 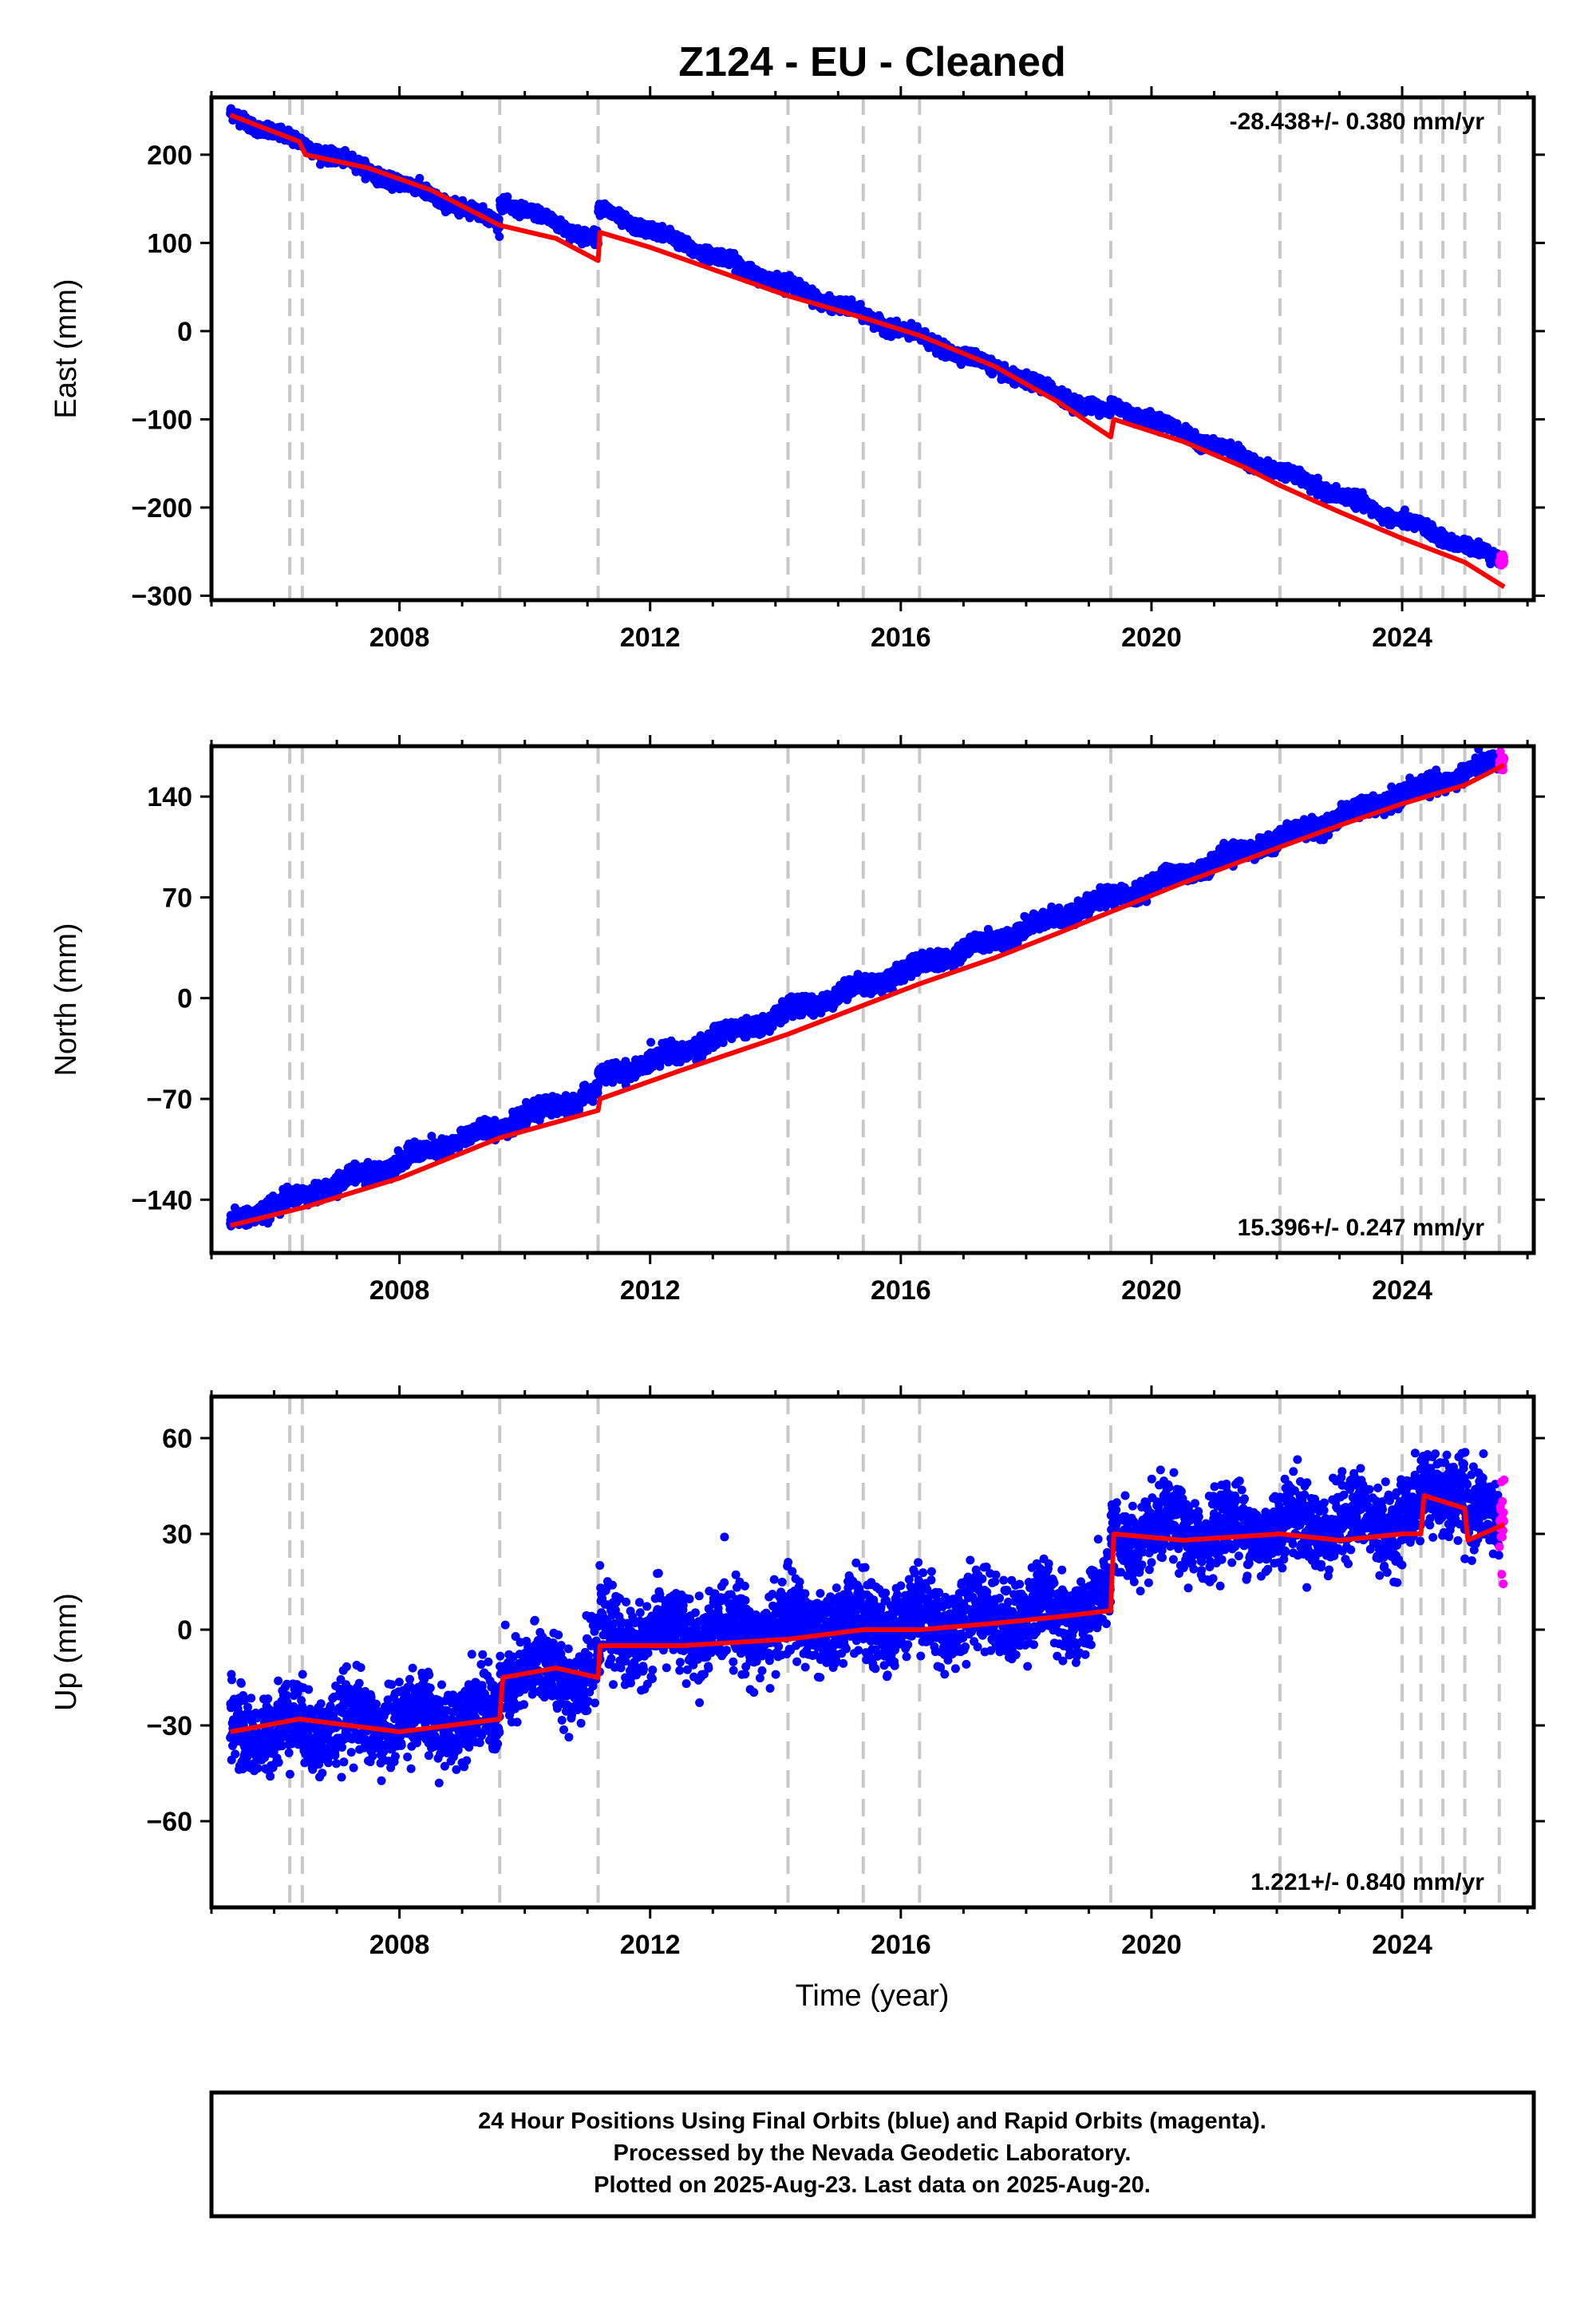 What do you see at coordinates (161, 420) in the screenshot?
I see `y-tick-label: −100` at bounding box center [161, 420].